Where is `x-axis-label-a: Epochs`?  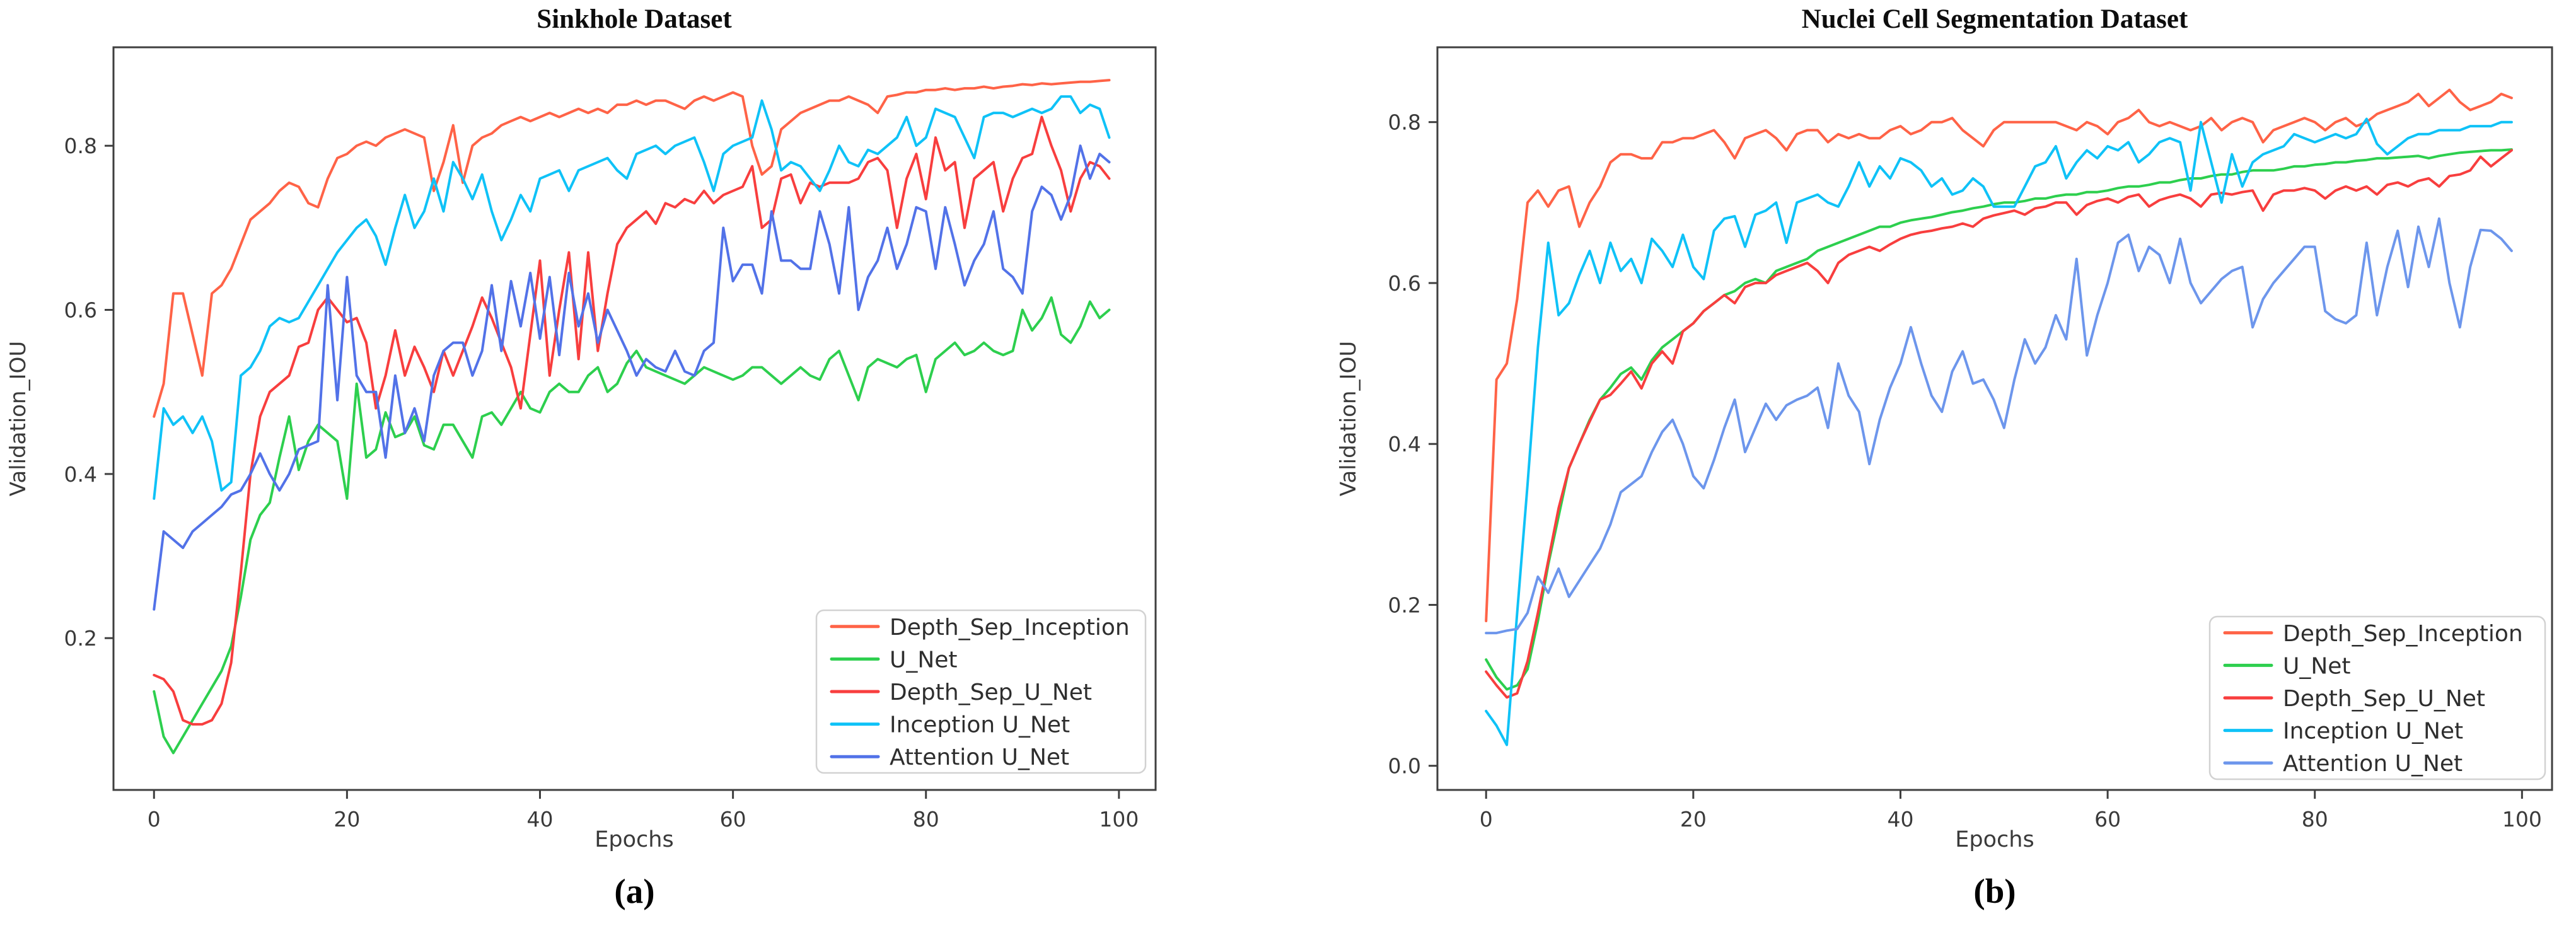
x-axis-label-a: Epochs is located at coordinates (634, 840).